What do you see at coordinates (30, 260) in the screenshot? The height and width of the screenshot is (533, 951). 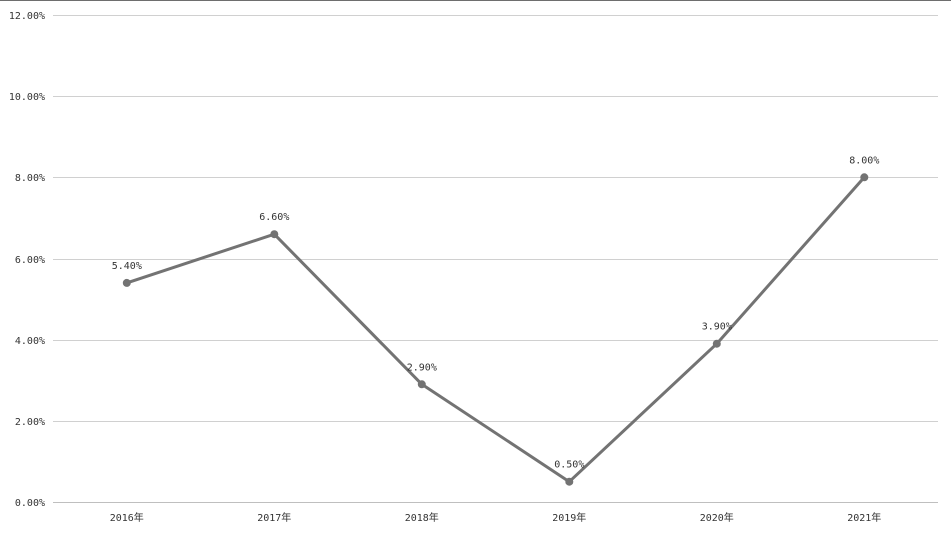 I see `y-tick-label: 6.00%` at bounding box center [30, 260].